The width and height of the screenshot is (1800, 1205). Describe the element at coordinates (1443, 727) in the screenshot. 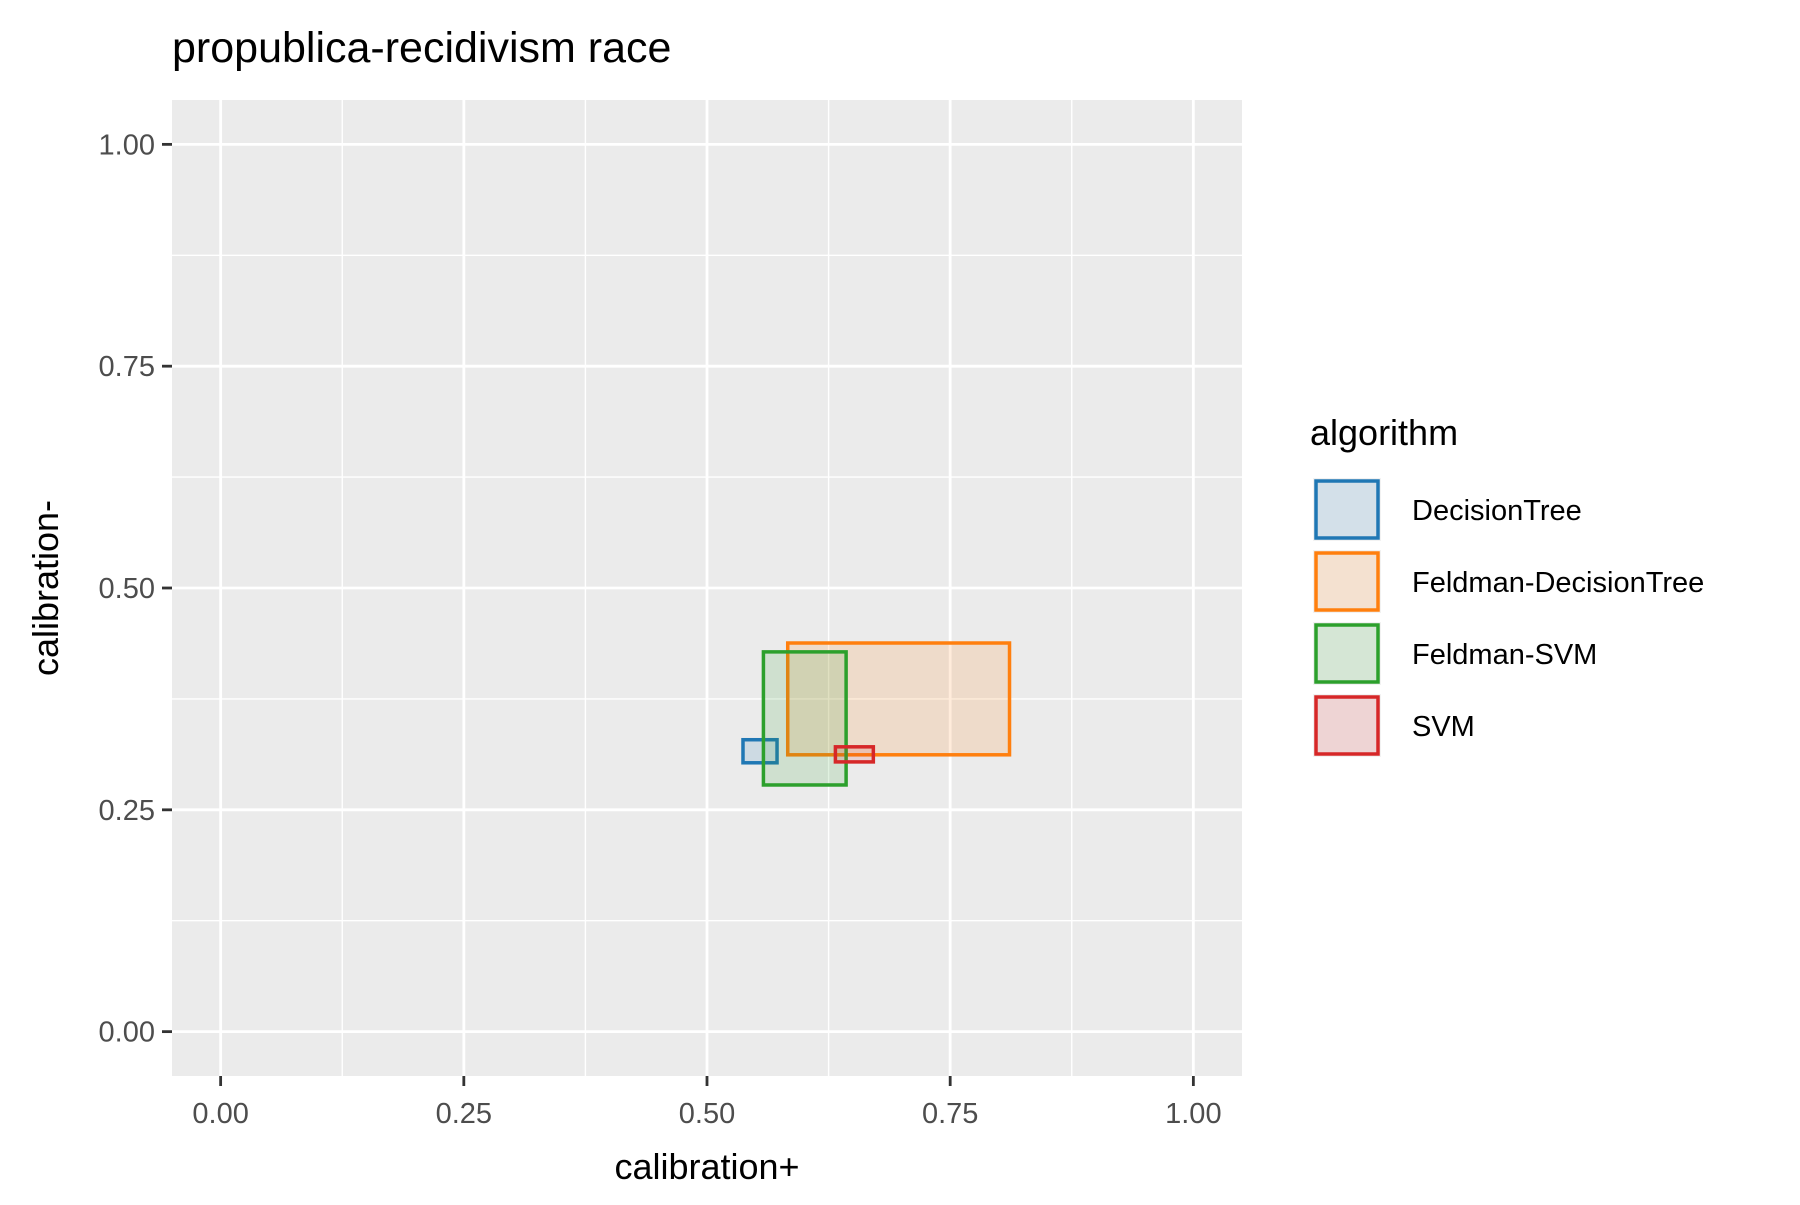

I see `legend-label-svm: SVM` at that location.